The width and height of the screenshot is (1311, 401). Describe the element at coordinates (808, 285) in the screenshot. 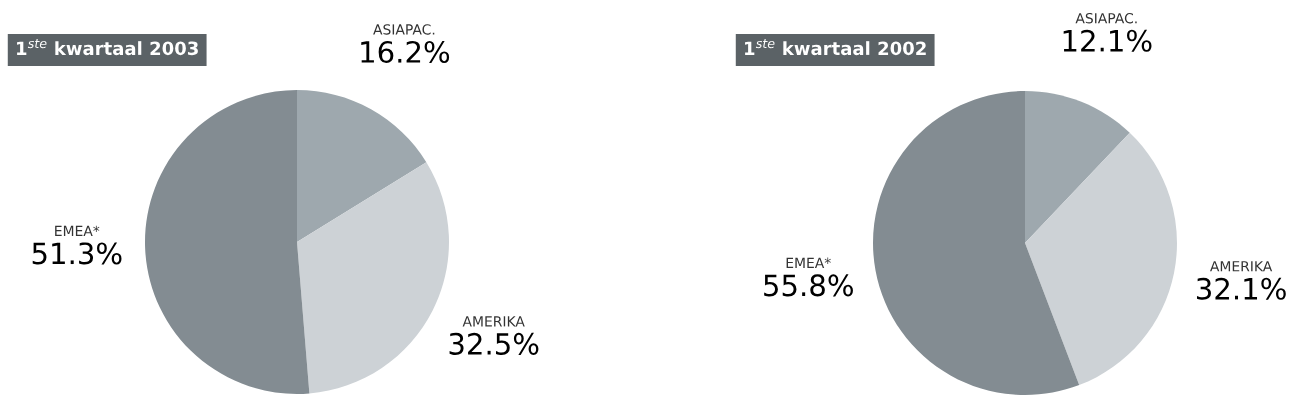

I see `data-label: 55.8%` at that location.